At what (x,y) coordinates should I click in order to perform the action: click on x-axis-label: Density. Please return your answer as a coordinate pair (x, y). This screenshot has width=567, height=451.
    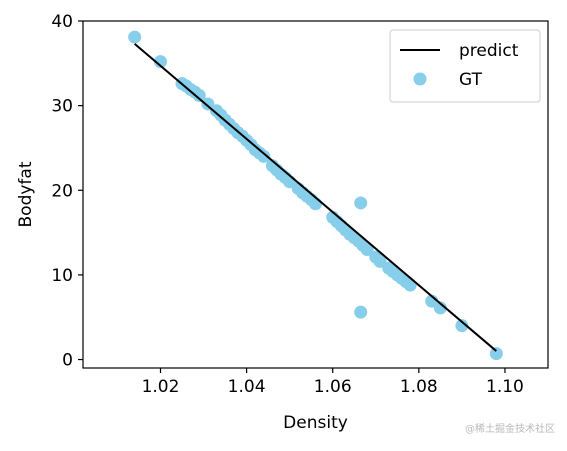
    Looking at the image, I should click on (315, 423).